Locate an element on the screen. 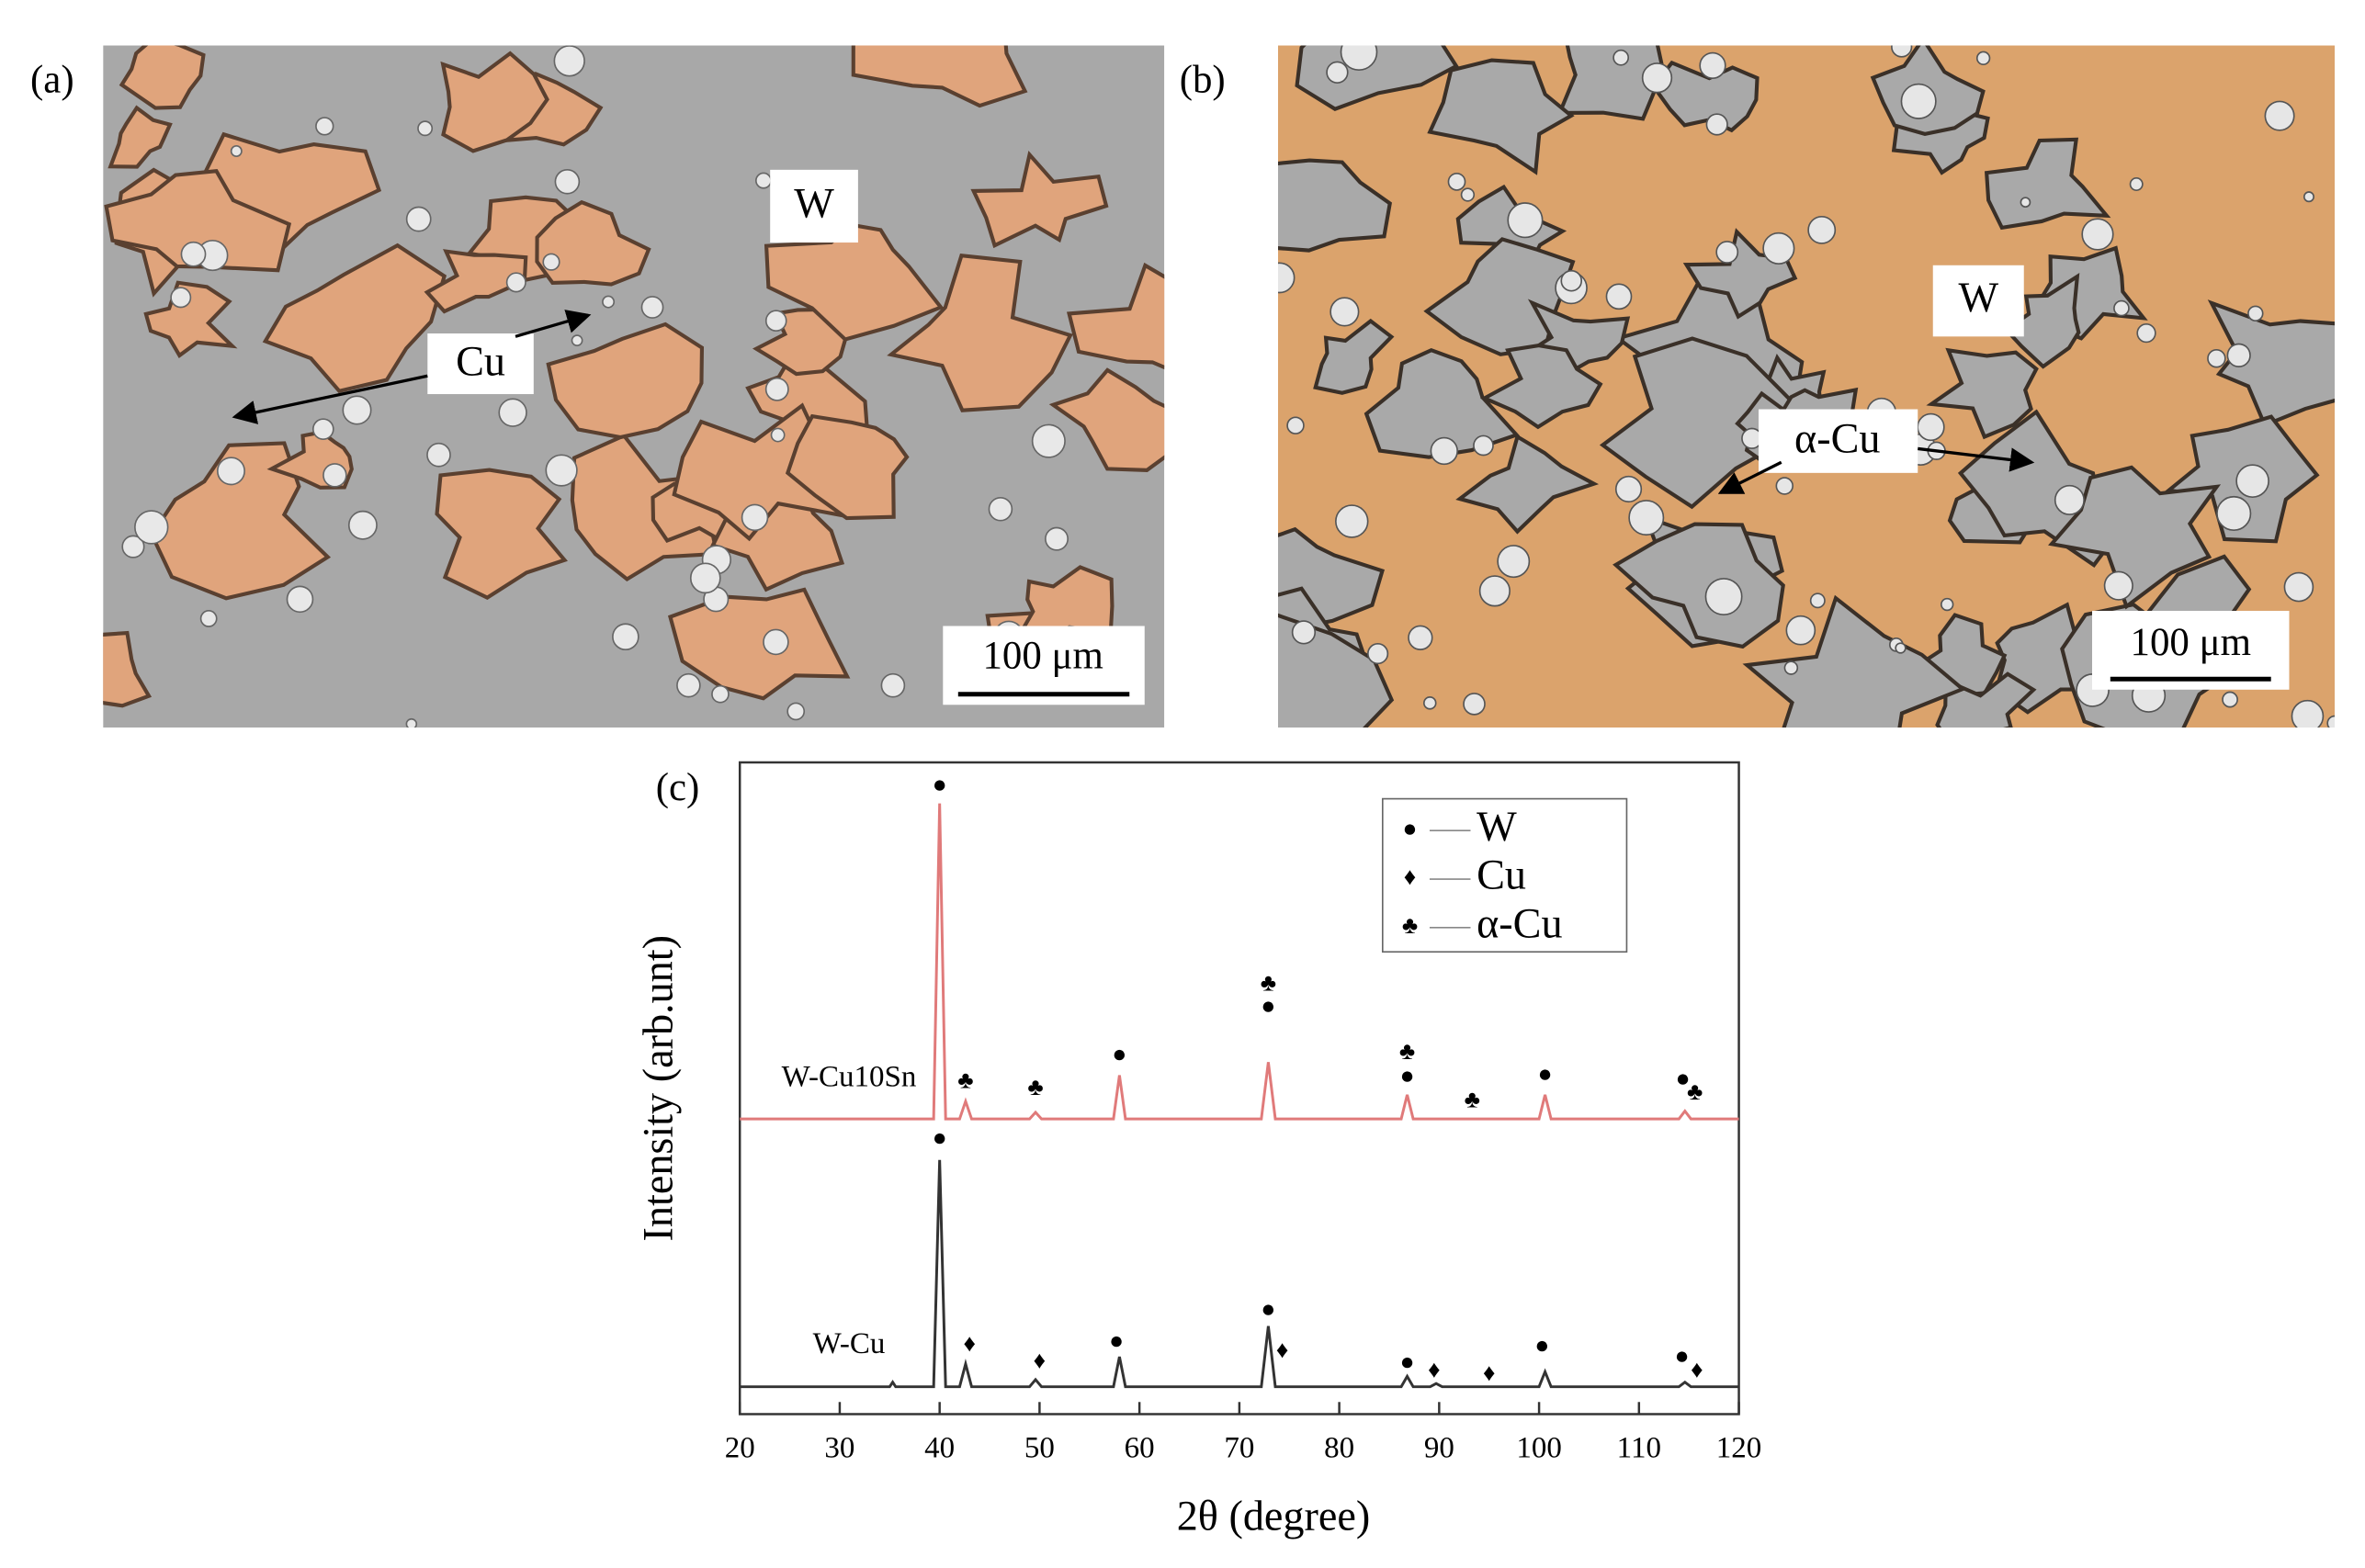  series-line is located at coordinates (1239, 962).